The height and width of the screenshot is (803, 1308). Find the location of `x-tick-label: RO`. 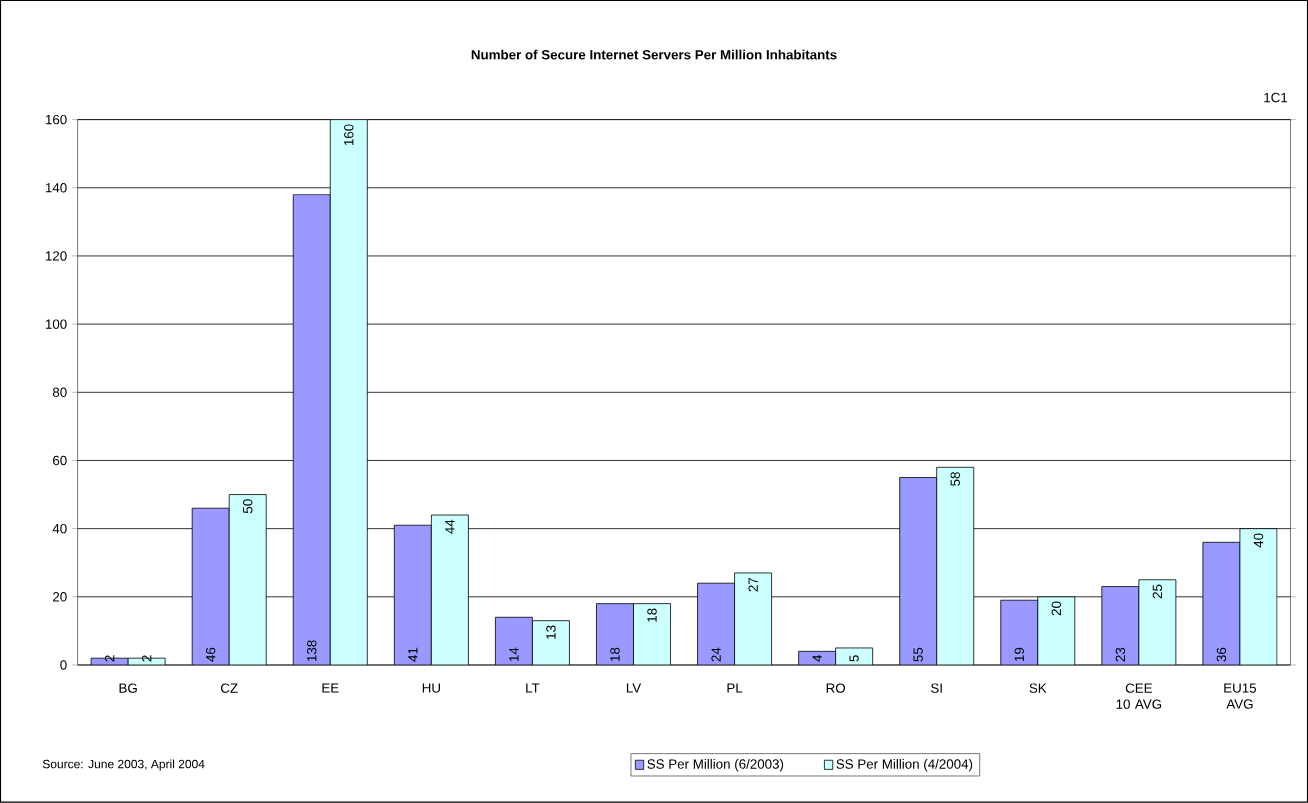

x-tick-label: RO is located at coordinates (836, 688).